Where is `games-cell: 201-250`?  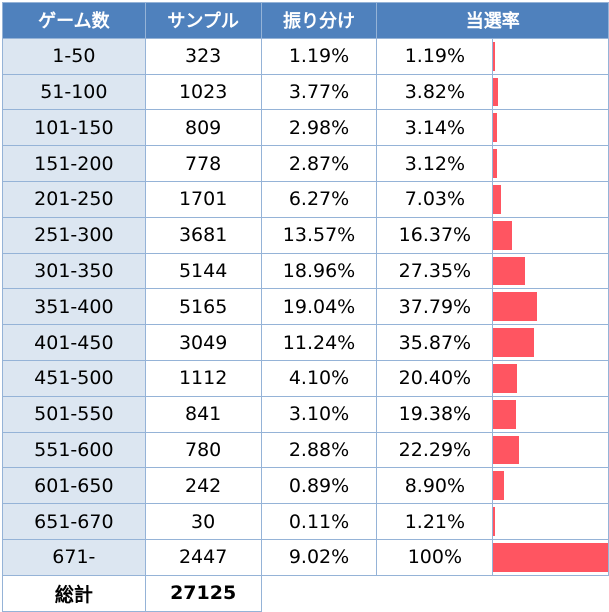
games-cell: 201-250 is located at coordinates (74, 199).